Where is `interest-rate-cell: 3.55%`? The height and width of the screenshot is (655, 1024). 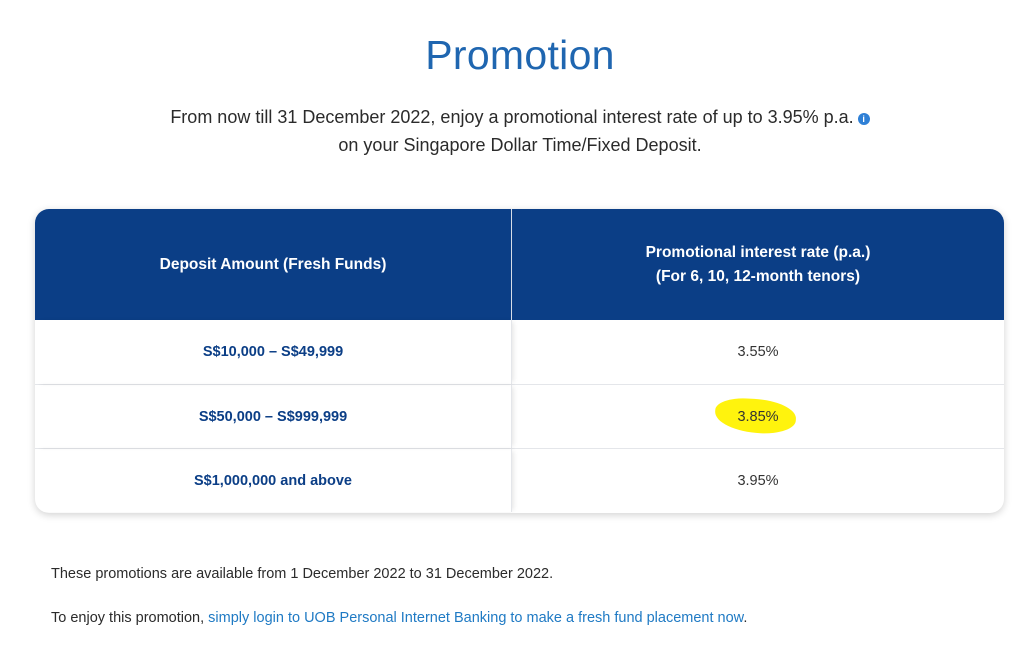
interest-rate-cell: 3.55% is located at coordinates (758, 352).